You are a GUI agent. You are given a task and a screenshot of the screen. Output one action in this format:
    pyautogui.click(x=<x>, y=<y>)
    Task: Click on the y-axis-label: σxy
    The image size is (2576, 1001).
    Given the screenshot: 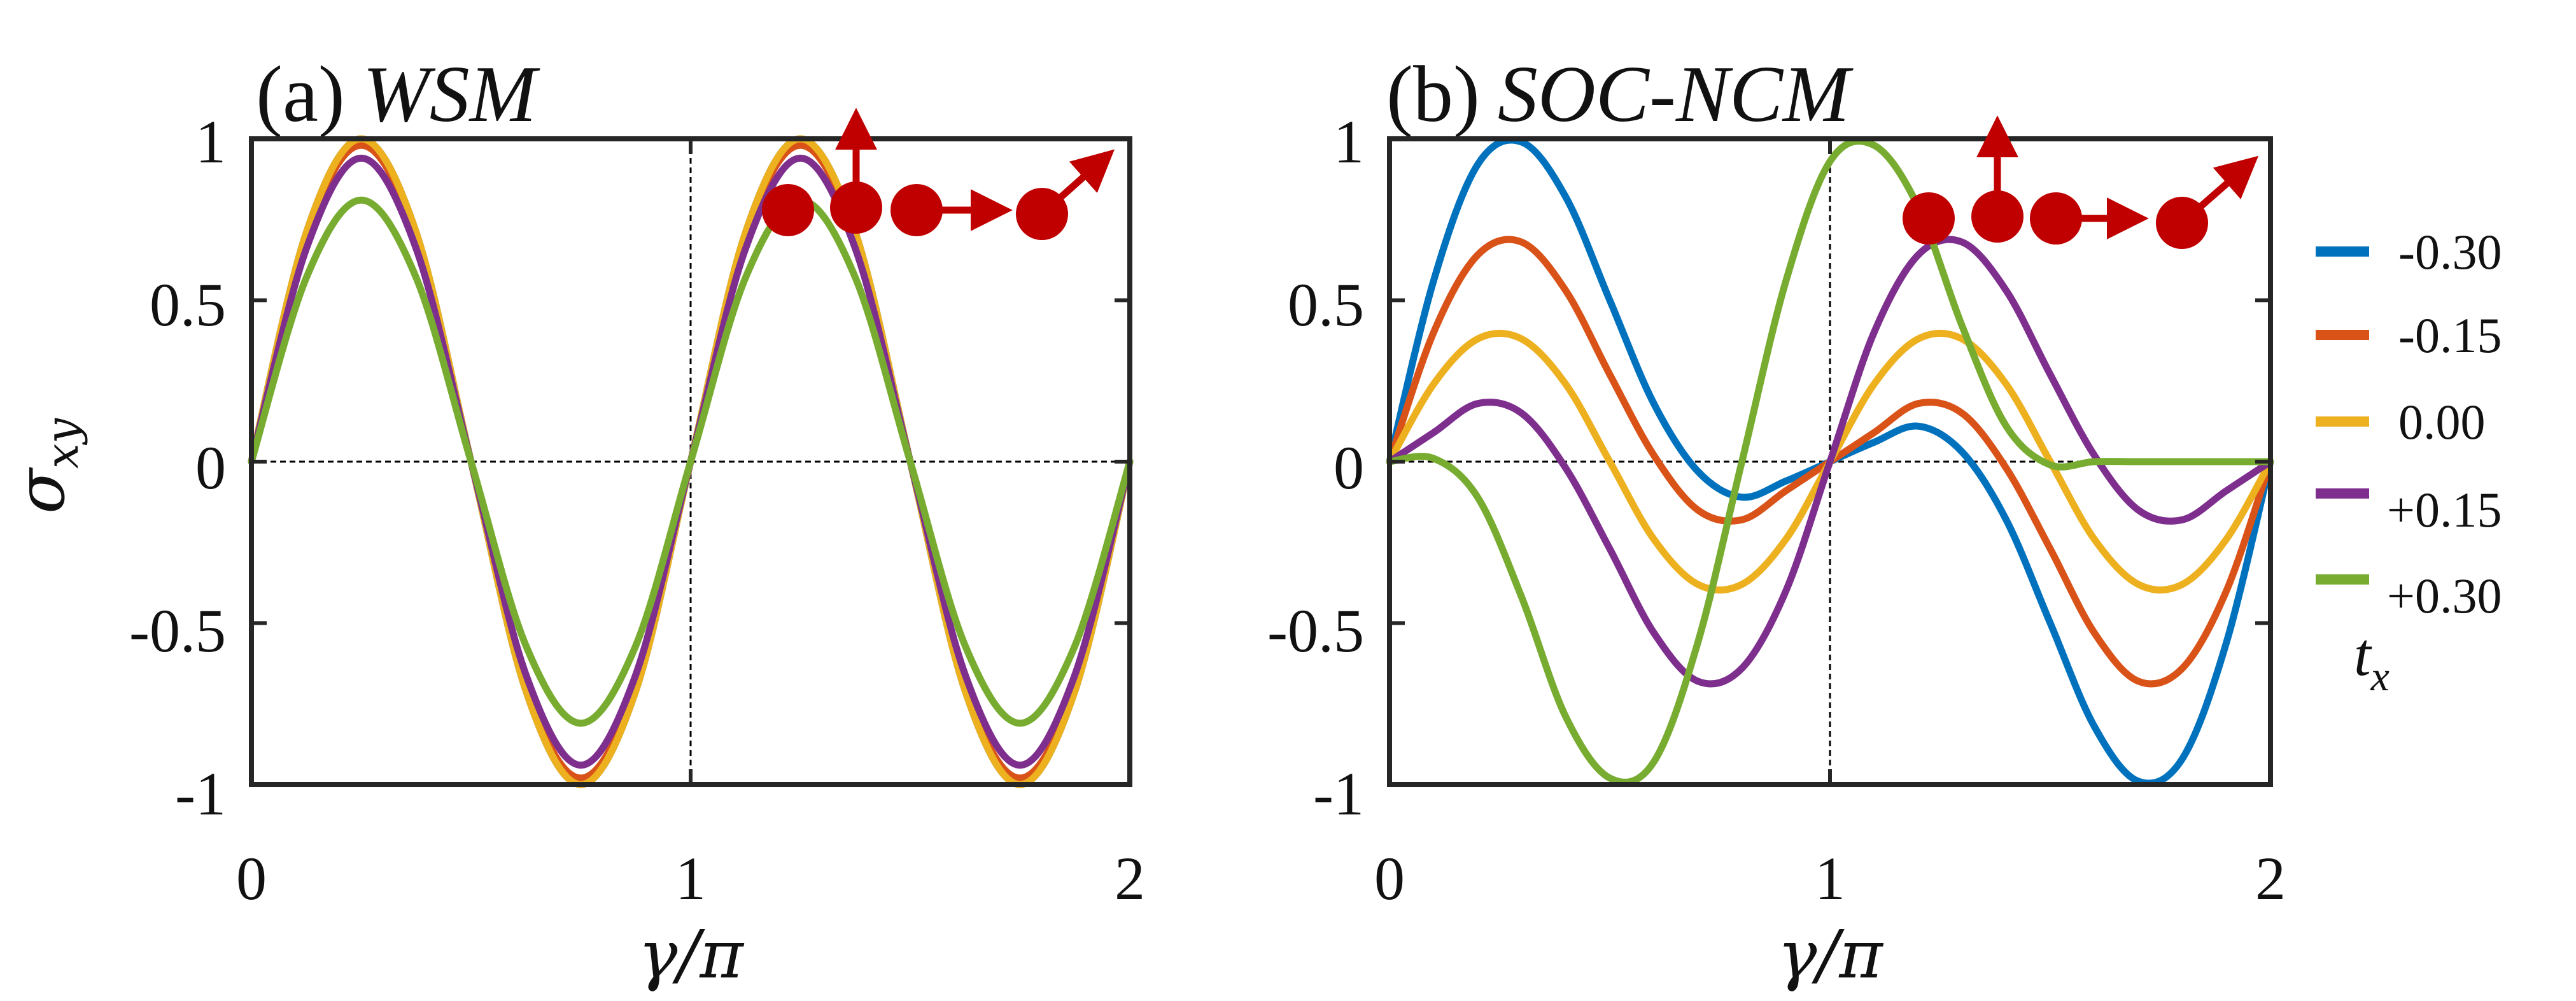 What is the action you would take?
    pyautogui.click(x=45, y=466)
    